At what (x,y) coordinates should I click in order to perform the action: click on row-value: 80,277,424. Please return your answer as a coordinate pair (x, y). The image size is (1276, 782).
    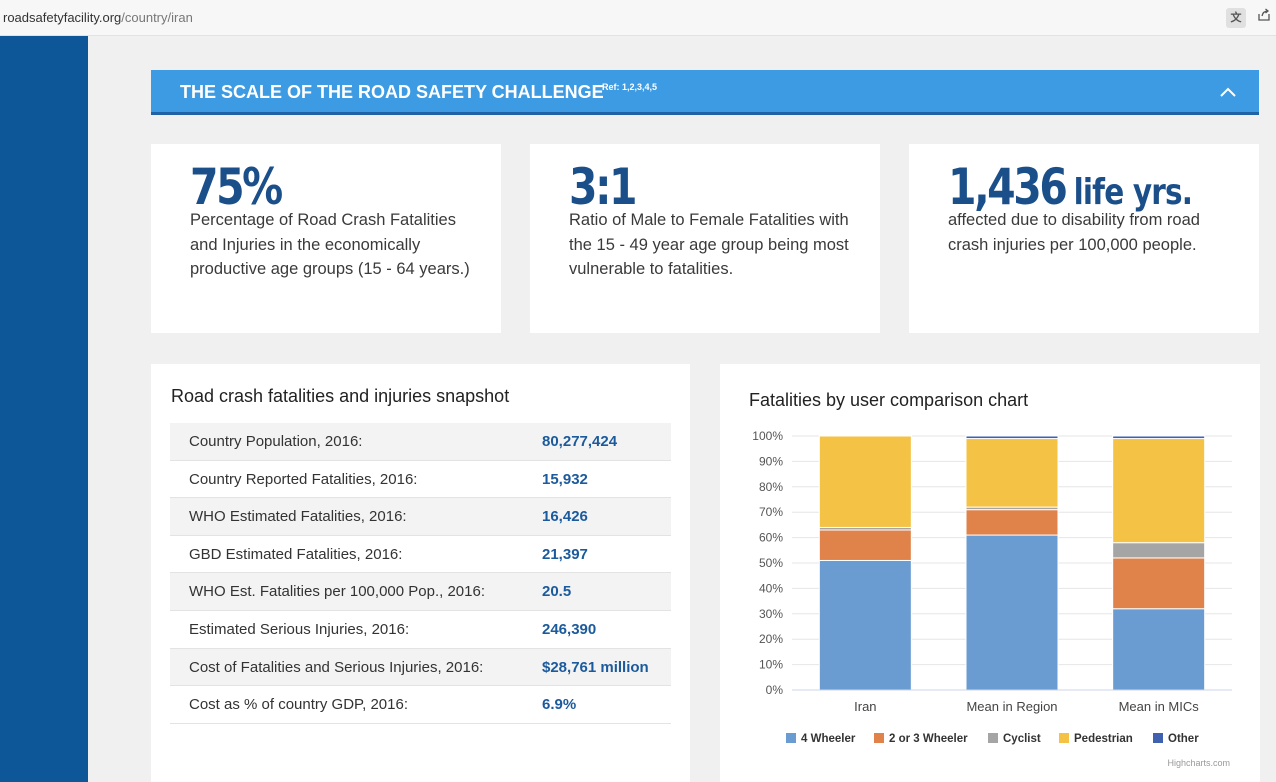
    Looking at the image, I should click on (580, 441).